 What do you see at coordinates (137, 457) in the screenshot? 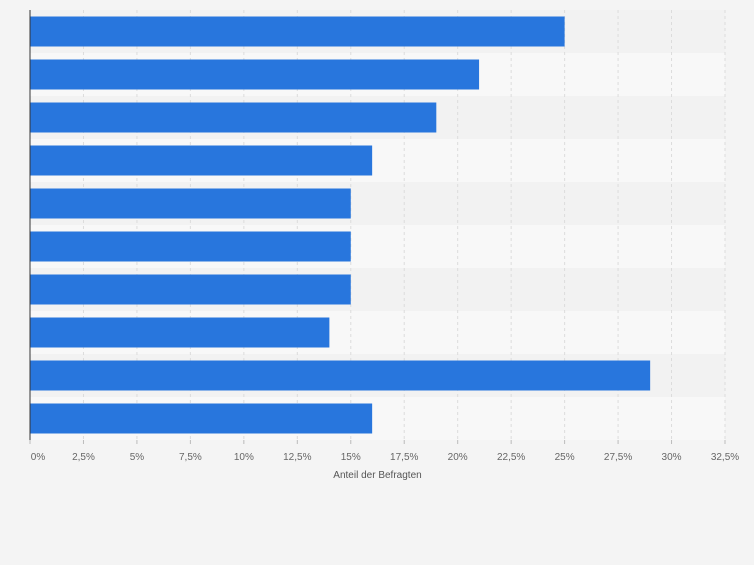
I see `x-tick-label: 5%` at bounding box center [137, 457].